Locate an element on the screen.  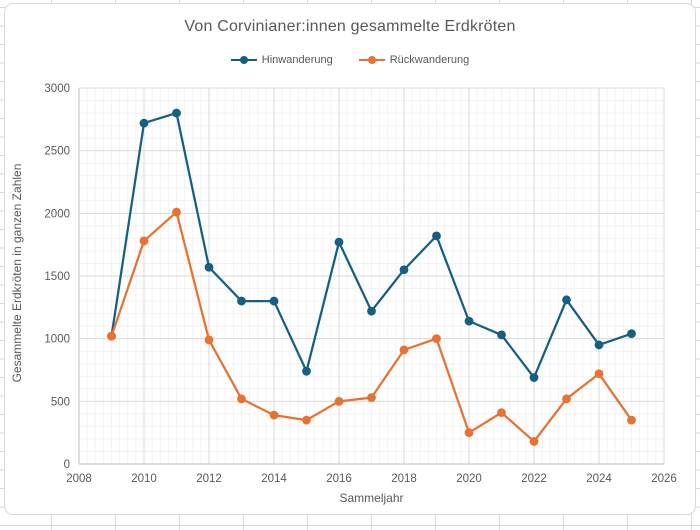
legend-item-rueckwanderung: Rückwanderung is located at coordinates (414, 60).